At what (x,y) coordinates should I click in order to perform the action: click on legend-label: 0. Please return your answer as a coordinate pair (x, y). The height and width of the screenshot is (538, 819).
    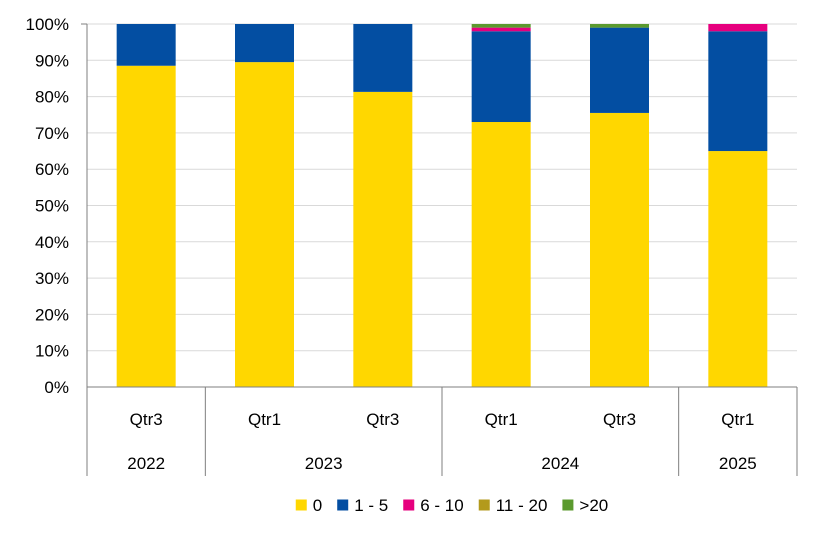
    Looking at the image, I should click on (317, 505).